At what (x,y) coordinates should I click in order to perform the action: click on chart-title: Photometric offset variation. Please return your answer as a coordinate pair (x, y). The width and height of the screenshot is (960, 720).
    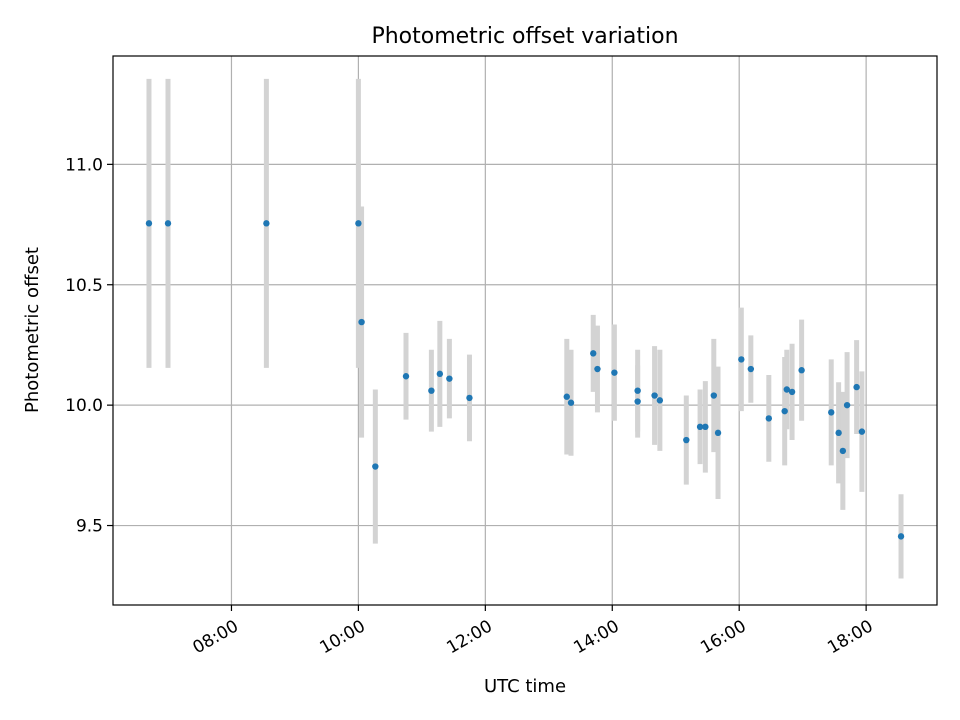
    Looking at the image, I should click on (524, 36).